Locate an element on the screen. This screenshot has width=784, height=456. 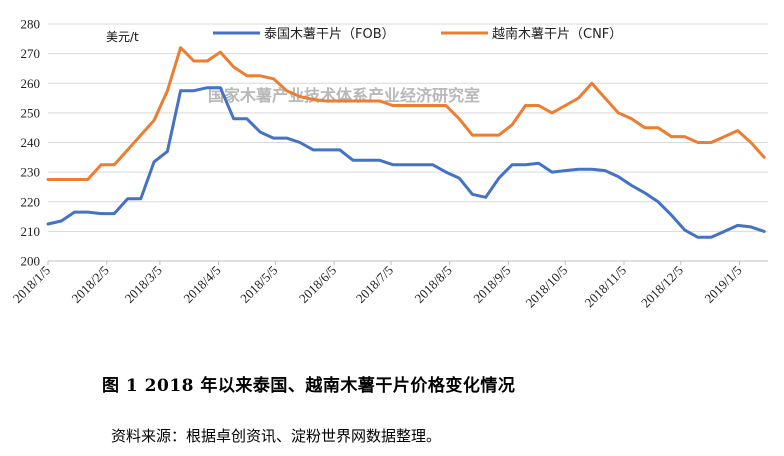
y-tick-label: 260 is located at coordinates (31, 83).